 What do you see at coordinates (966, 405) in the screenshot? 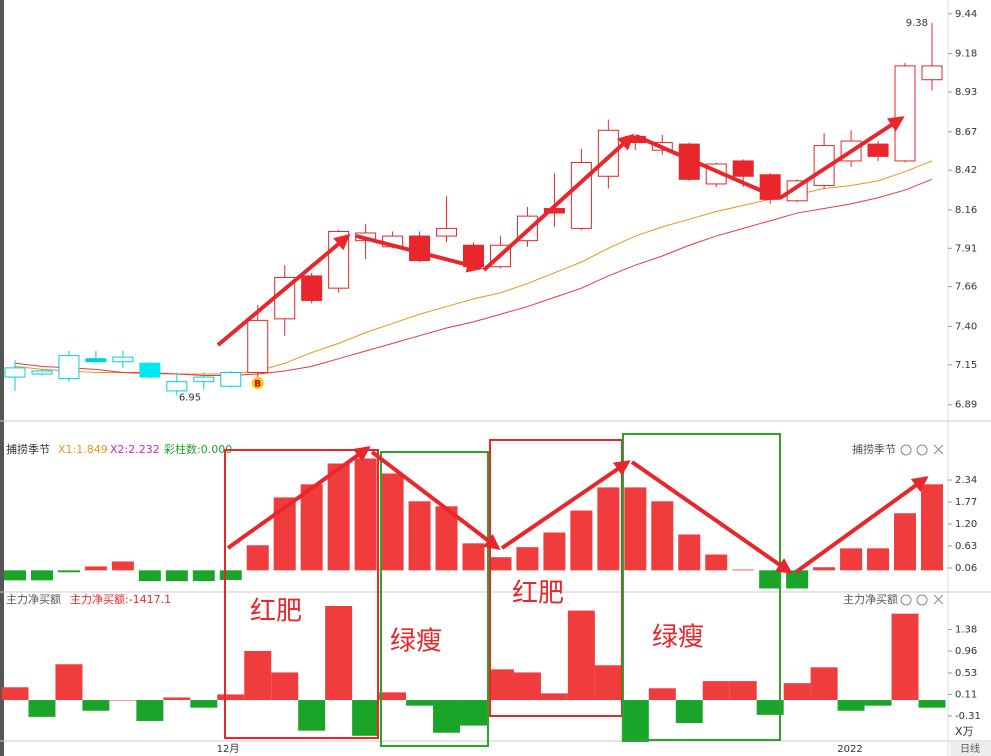
I see `y-tick-label: 6.89` at bounding box center [966, 405].